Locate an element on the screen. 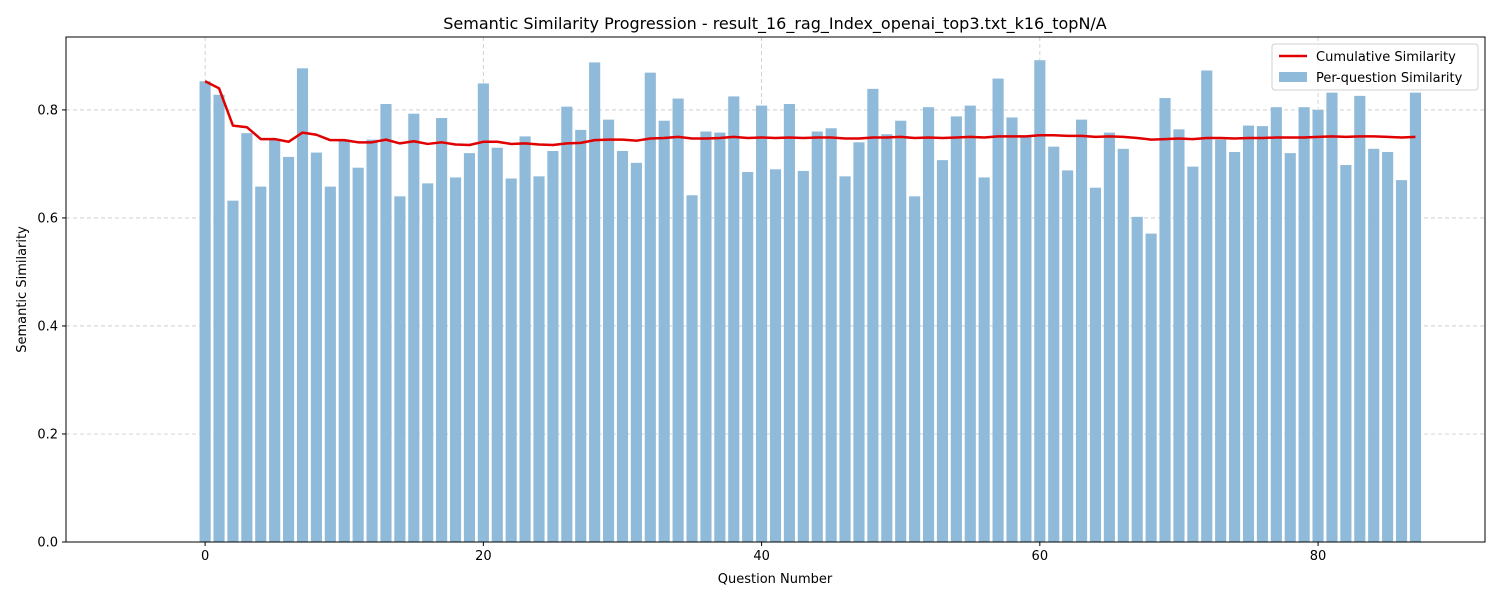  y-tick-label: 0.2 is located at coordinates (47, 434).